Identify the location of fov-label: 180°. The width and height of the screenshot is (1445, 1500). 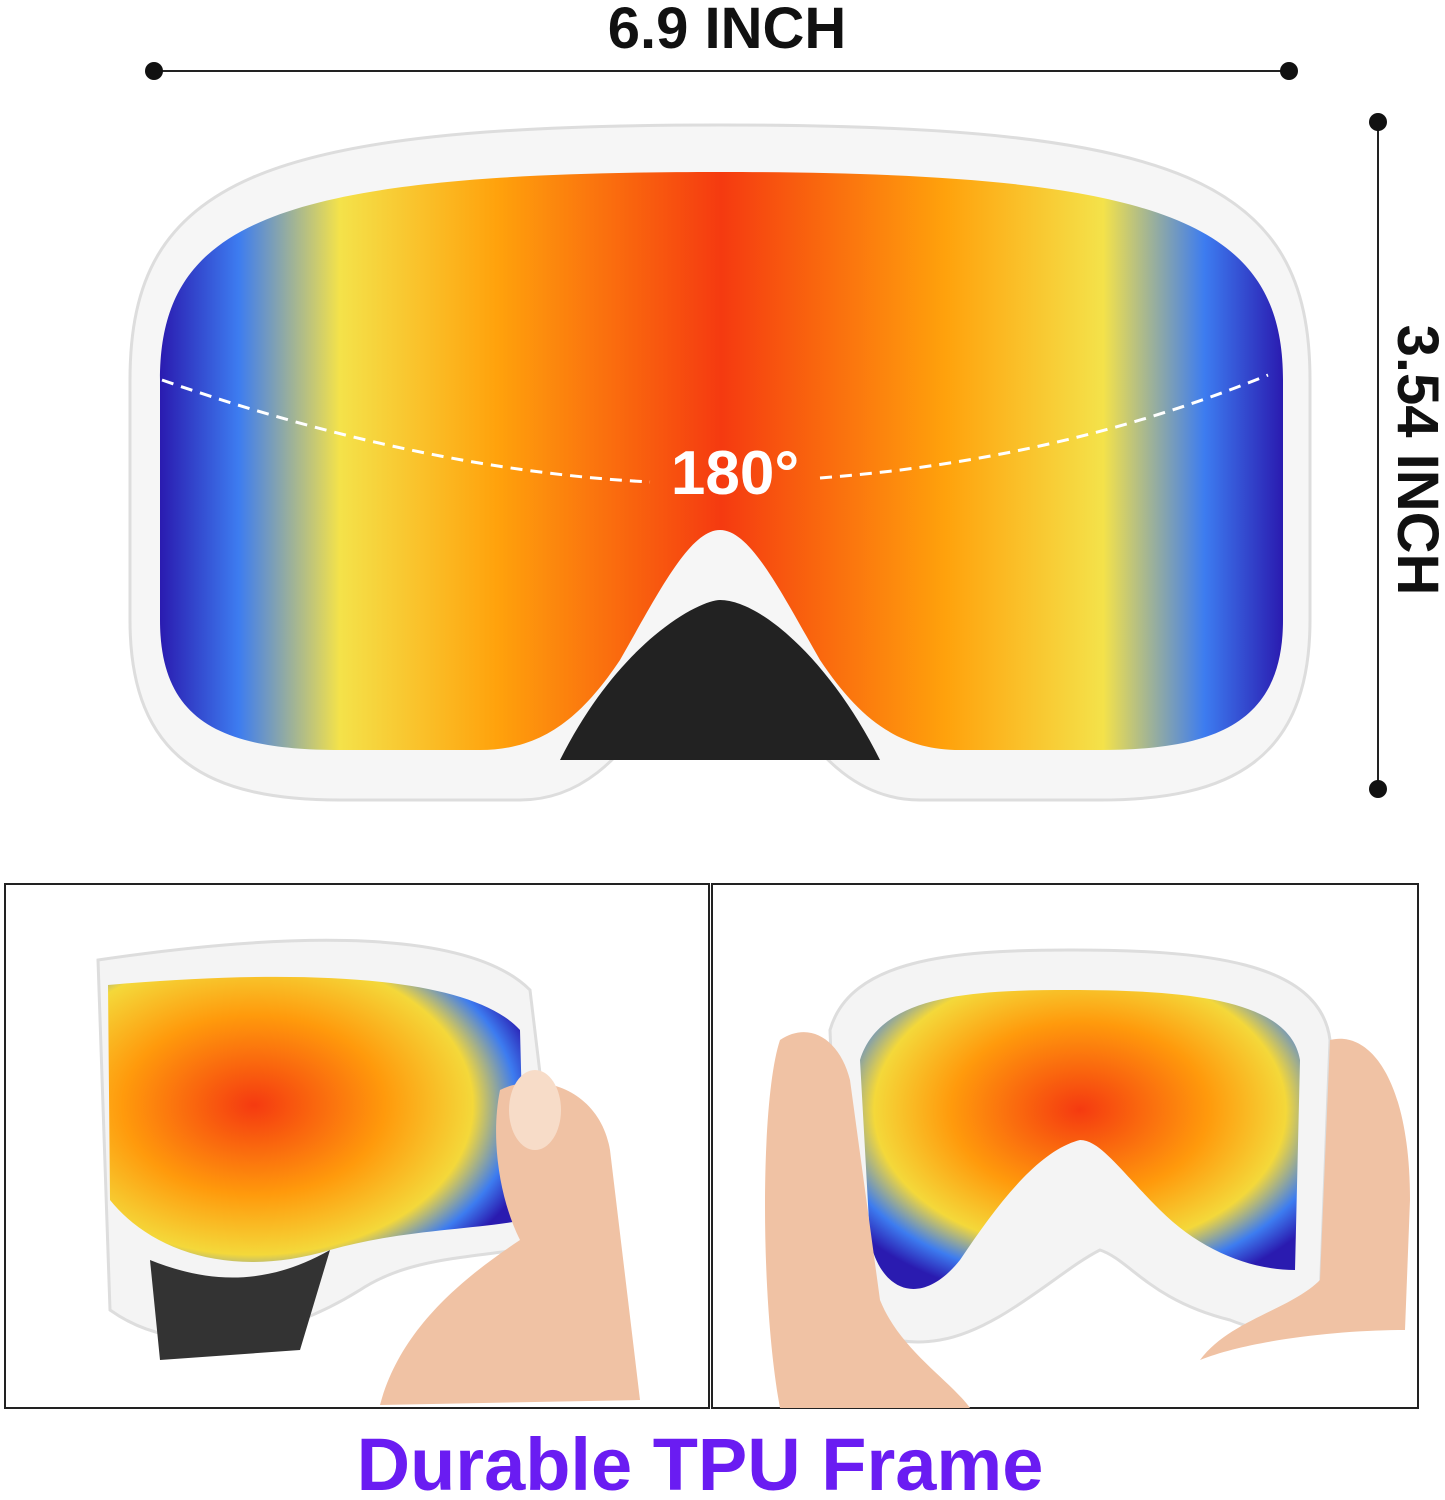
(735, 473).